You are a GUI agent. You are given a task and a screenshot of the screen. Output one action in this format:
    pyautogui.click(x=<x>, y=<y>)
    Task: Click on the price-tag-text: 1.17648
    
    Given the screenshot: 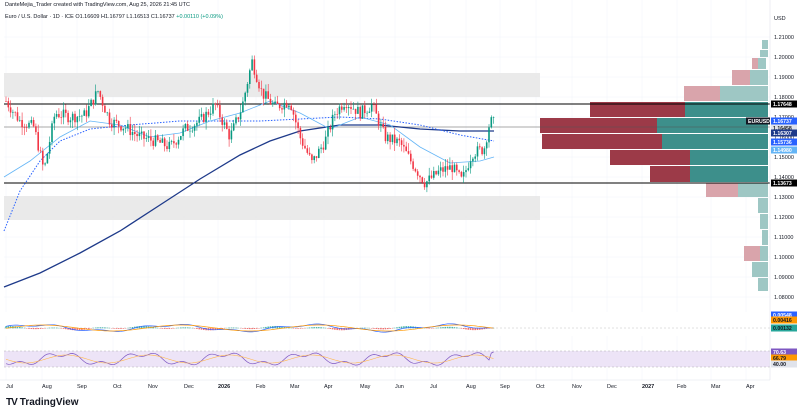 What is the action you would take?
    pyautogui.click(x=782, y=105)
    